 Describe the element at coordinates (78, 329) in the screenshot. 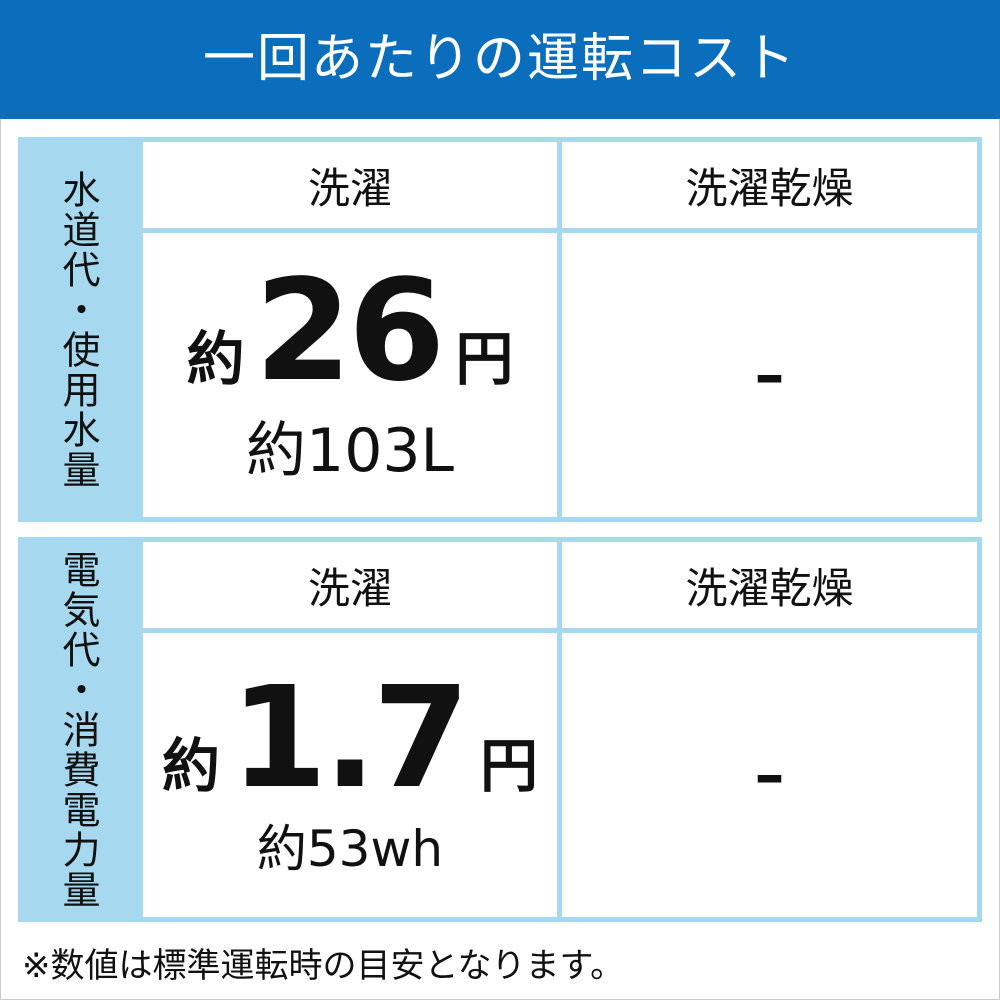

I see `section-label: 水道代・使用水量` at that location.